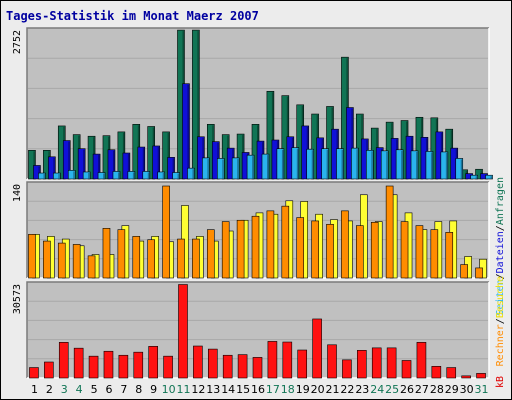 The height and width of the screenshot is (400, 512). Describe the element at coordinates (500, 246) in the screenshot. I see `series-legend: Seiten/Dateien/Anfragen` at that location.